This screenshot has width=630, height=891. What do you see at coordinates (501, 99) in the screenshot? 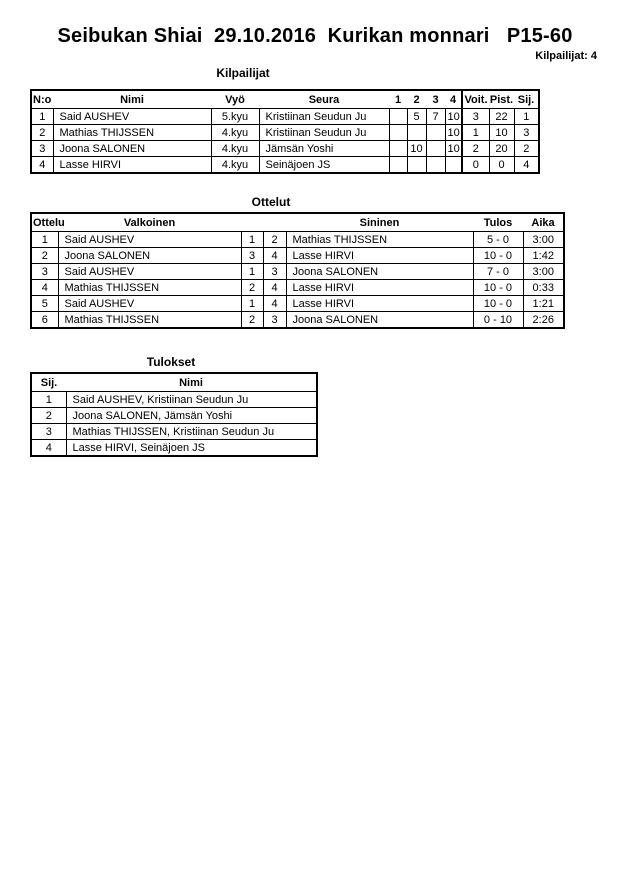
I see `col-header-pist: Pist.` at bounding box center [501, 99].